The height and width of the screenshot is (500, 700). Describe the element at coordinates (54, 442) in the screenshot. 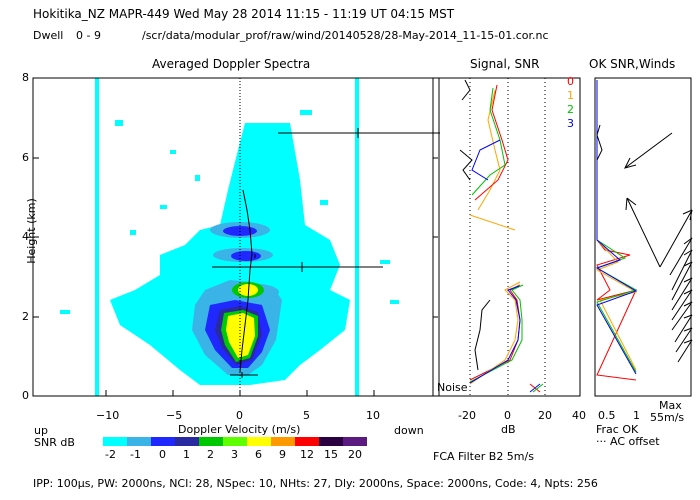

I see `snr-legend-label: SNR dB` at that location.